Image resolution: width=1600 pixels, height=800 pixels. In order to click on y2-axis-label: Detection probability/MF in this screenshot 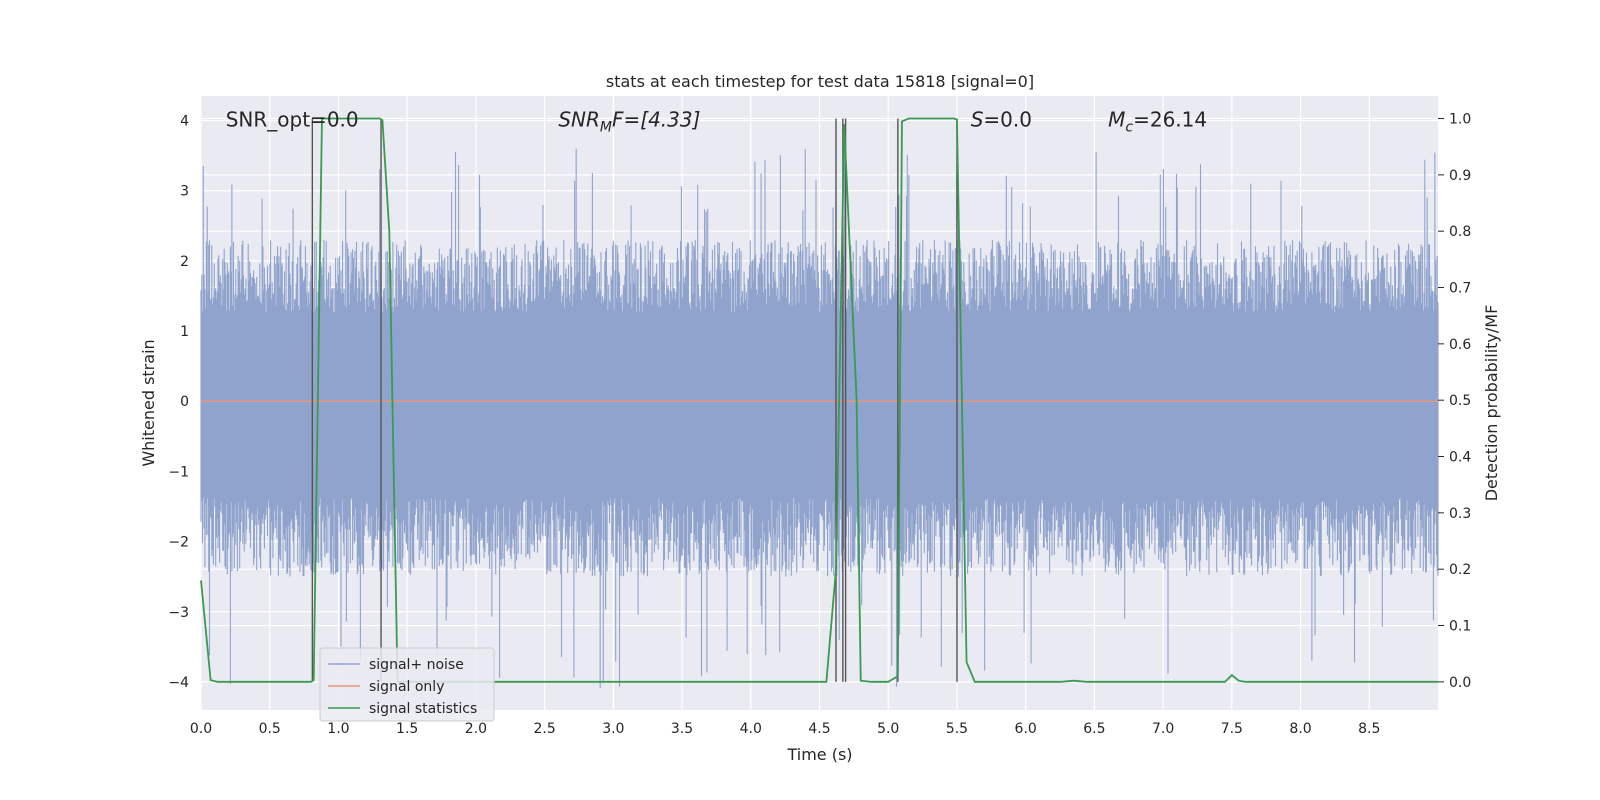, I will do `click(1491, 403)`.